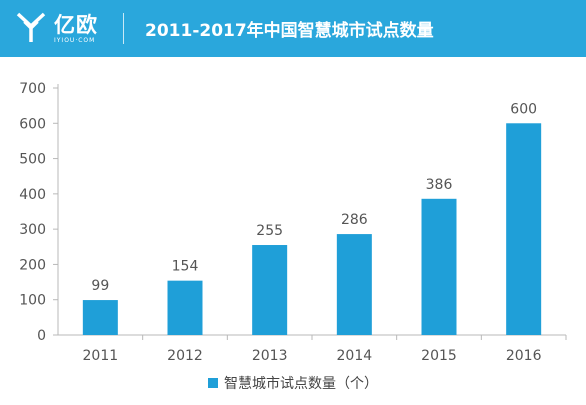 Image resolution: width=586 pixels, height=405 pixels. I want to click on header-divider, so click(123, 28).